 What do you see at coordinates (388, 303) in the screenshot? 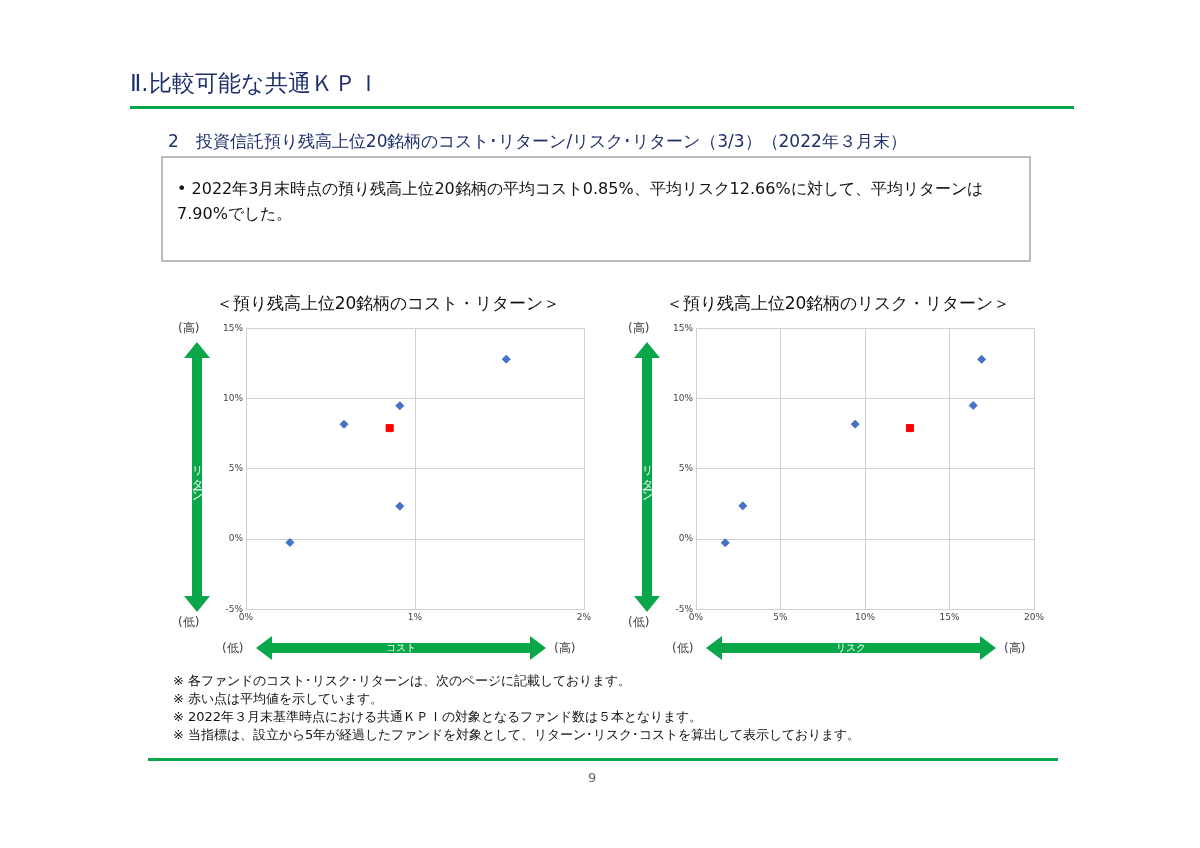
I see `chart-title: ＜預り残高上位20銘柄のコスト・リターン＞` at bounding box center [388, 303].